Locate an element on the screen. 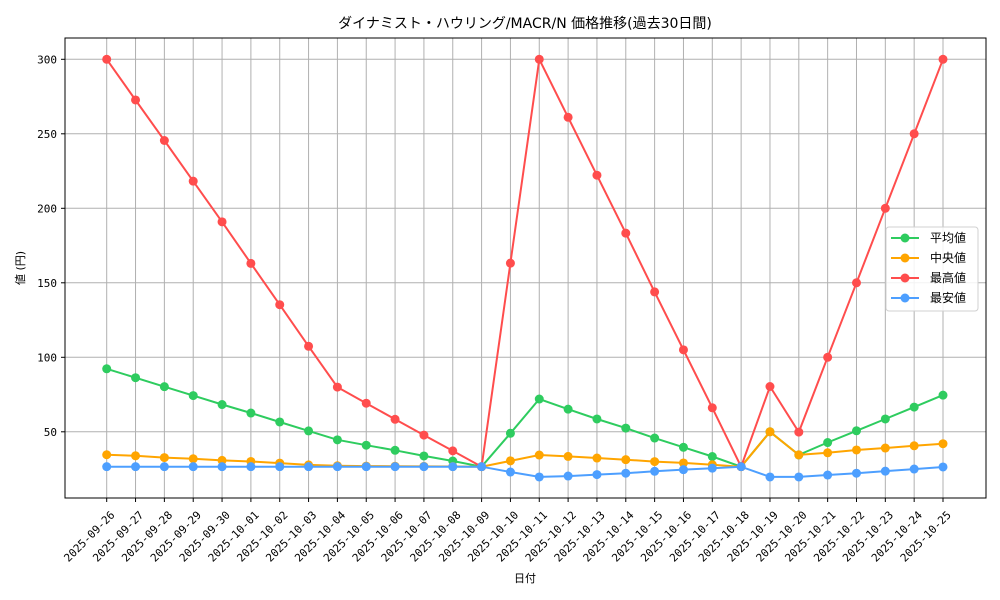 The height and width of the screenshot is (600, 1000). y-tick-label: 100 is located at coordinates (47, 357).